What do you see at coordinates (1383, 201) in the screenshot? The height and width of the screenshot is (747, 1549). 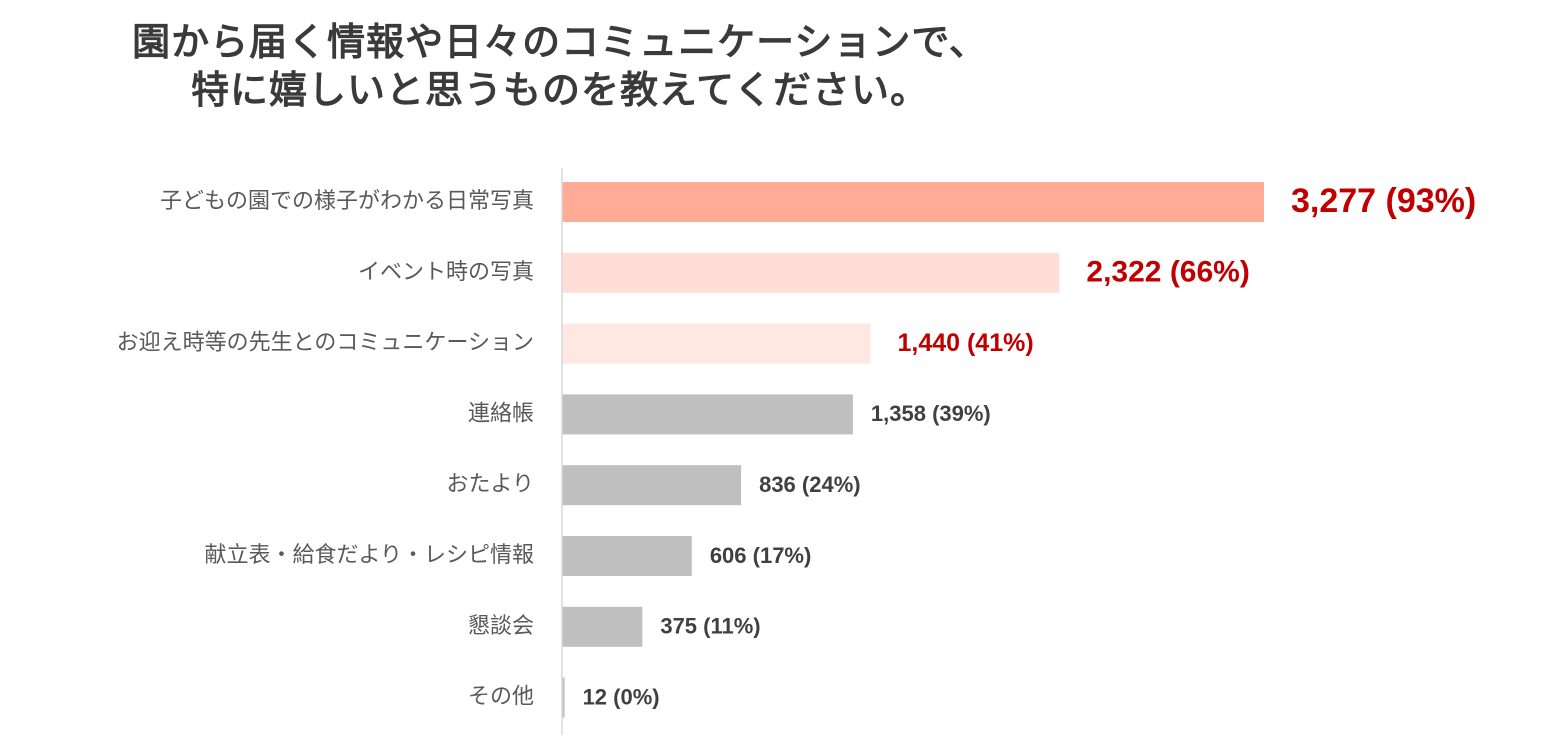 I see `data-label: 3,277 (93%)` at bounding box center [1383, 201].